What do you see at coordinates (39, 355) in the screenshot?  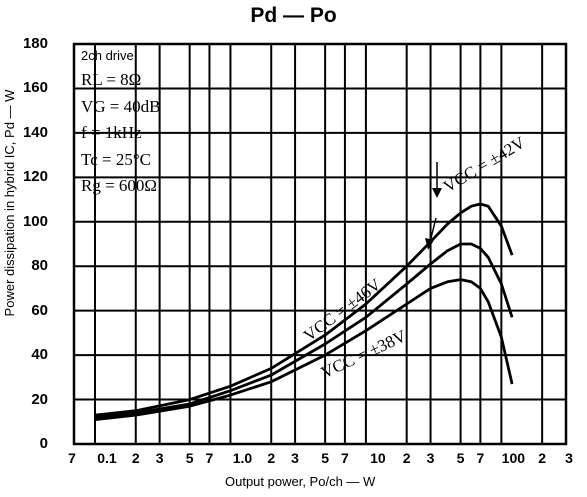 I see `y-tick-label: 40` at bounding box center [39, 355].